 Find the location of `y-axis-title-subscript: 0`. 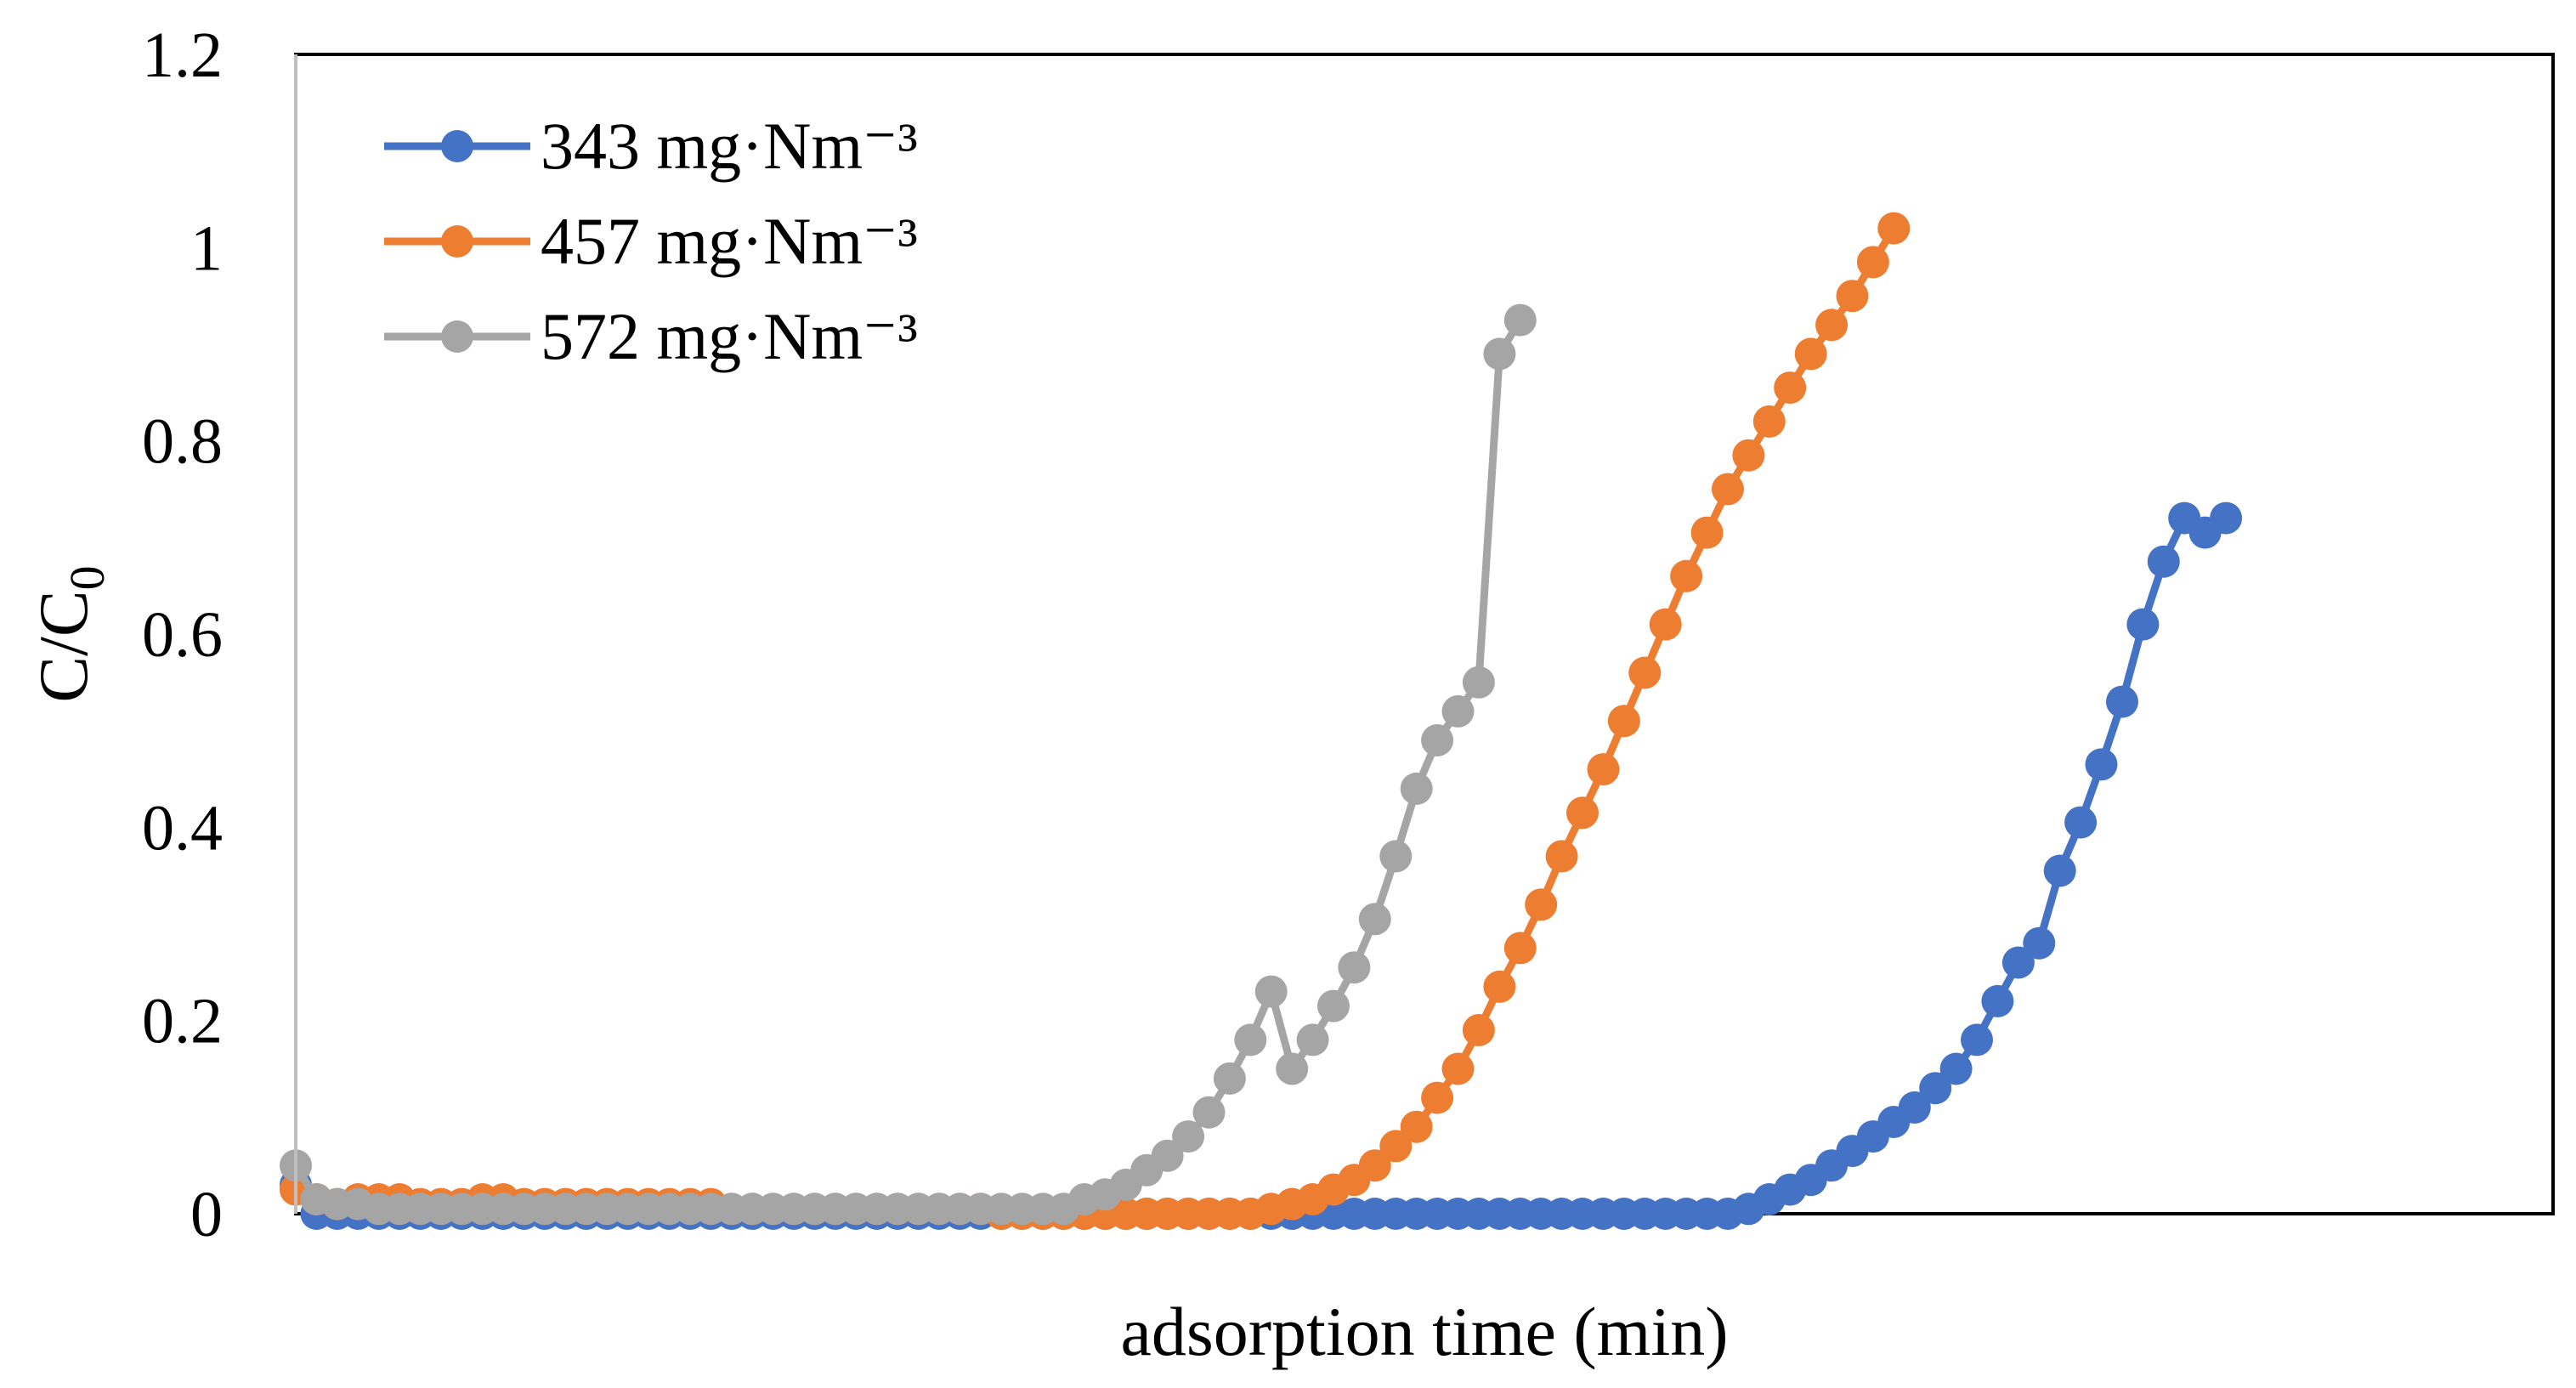

y-axis-title-subscript: 0 is located at coordinates (87, 577).